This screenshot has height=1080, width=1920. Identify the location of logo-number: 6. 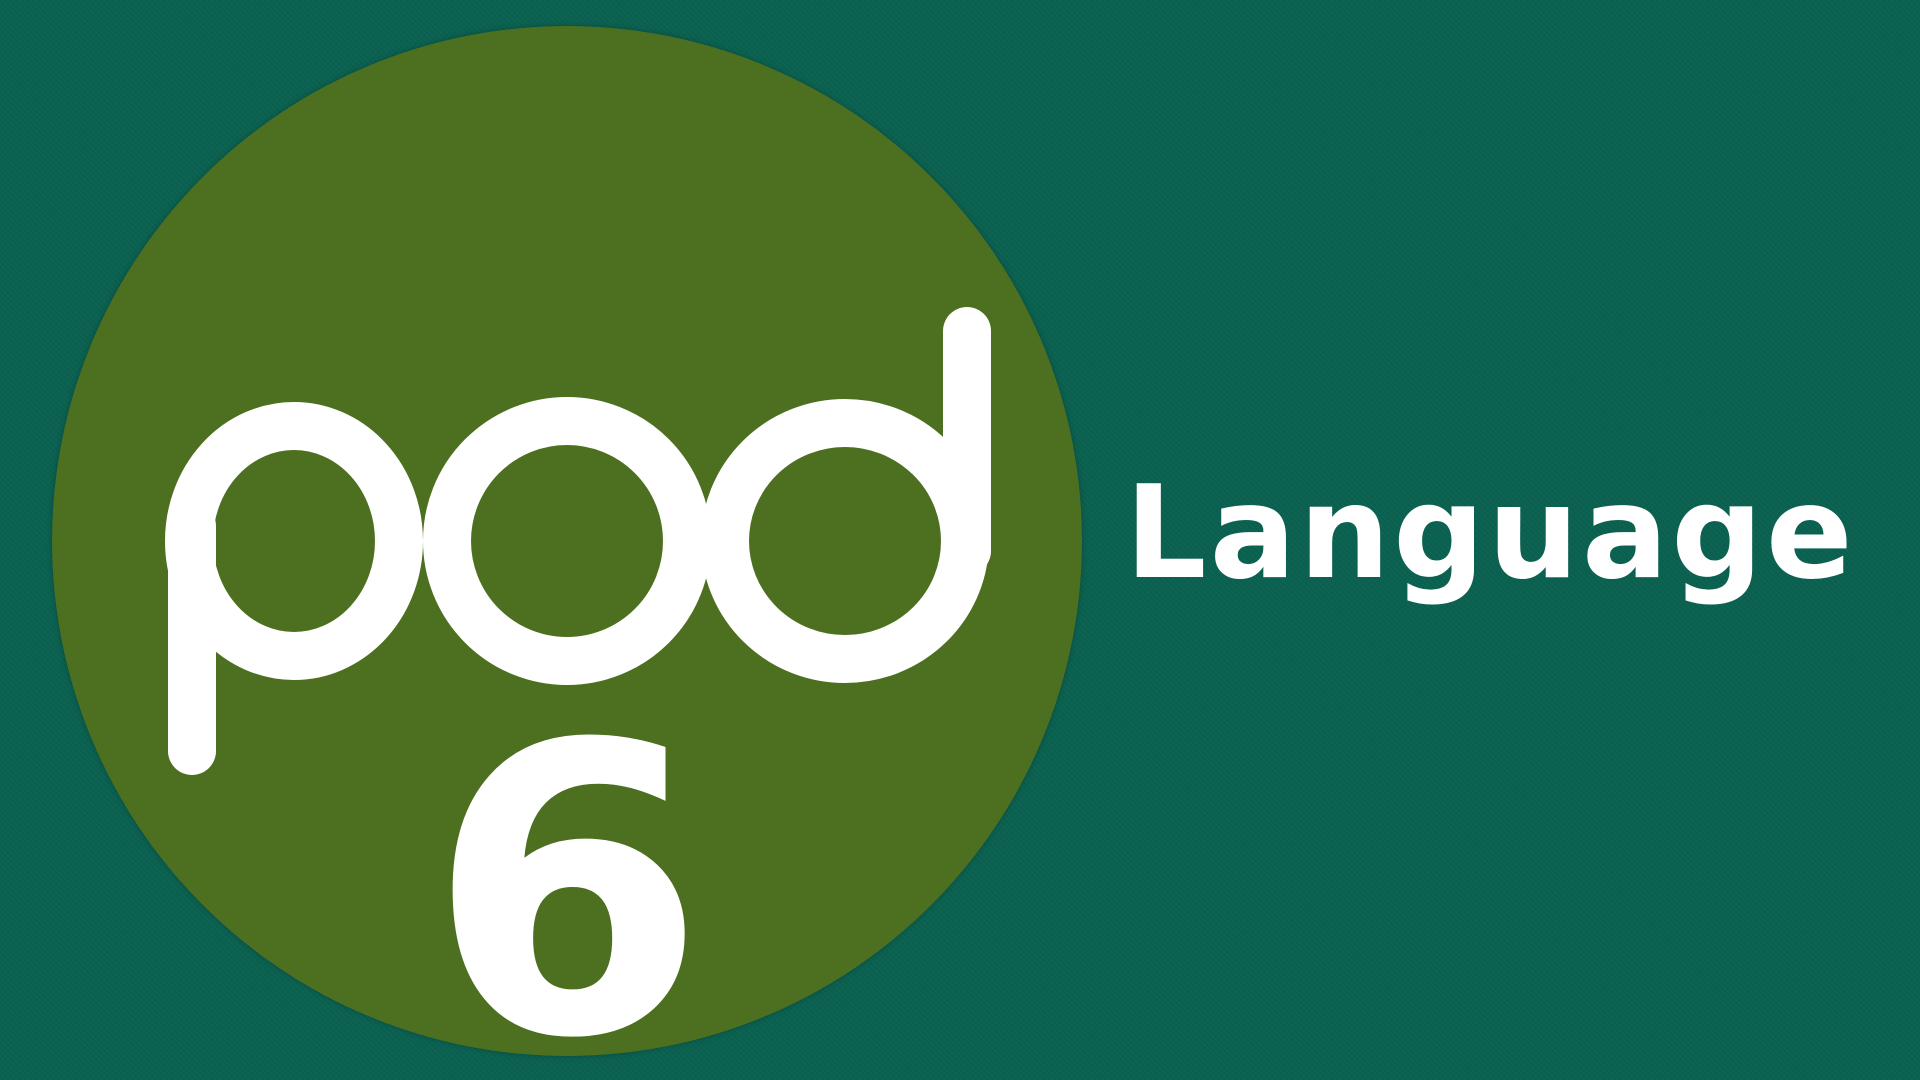
(567, 858).